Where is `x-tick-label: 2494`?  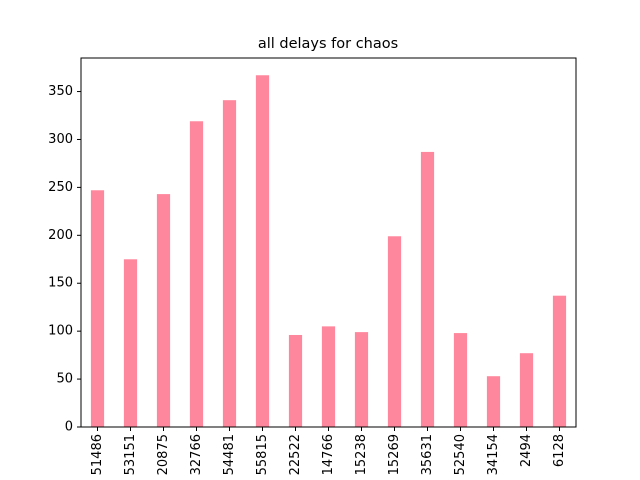
x-tick-label: 2494 is located at coordinates (526, 450).